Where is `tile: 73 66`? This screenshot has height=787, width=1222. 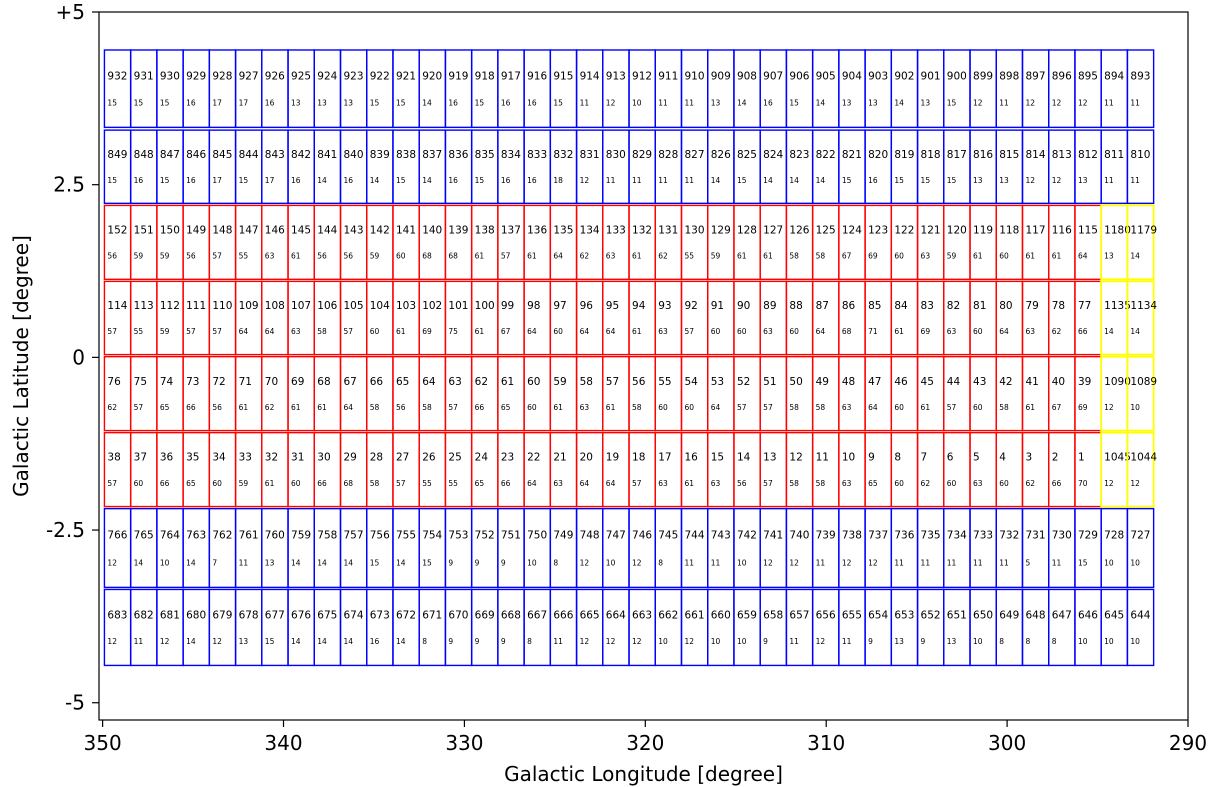 tile: 73 66 is located at coordinates (196, 393).